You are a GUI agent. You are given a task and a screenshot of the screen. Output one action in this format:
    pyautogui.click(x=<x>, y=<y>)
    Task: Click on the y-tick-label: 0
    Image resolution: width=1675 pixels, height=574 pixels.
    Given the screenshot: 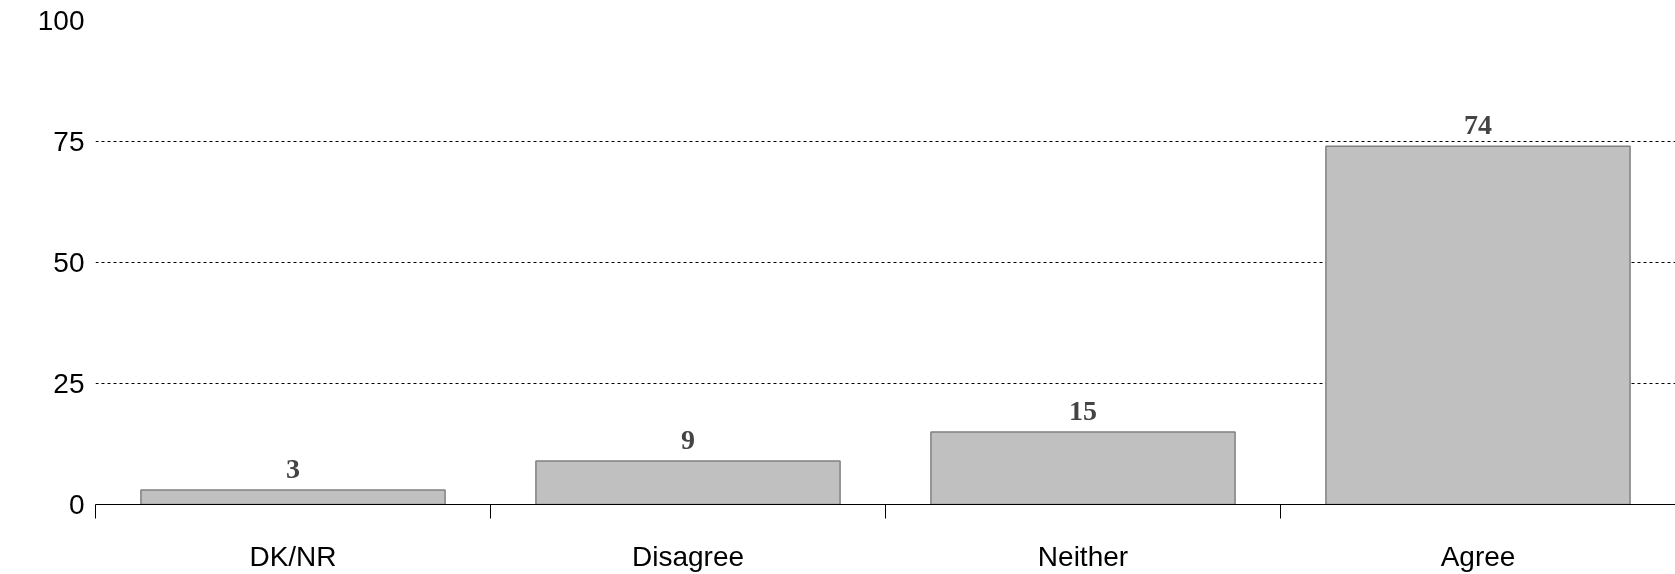 What is the action you would take?
    pyautogui.click(x=76, y=504)
    